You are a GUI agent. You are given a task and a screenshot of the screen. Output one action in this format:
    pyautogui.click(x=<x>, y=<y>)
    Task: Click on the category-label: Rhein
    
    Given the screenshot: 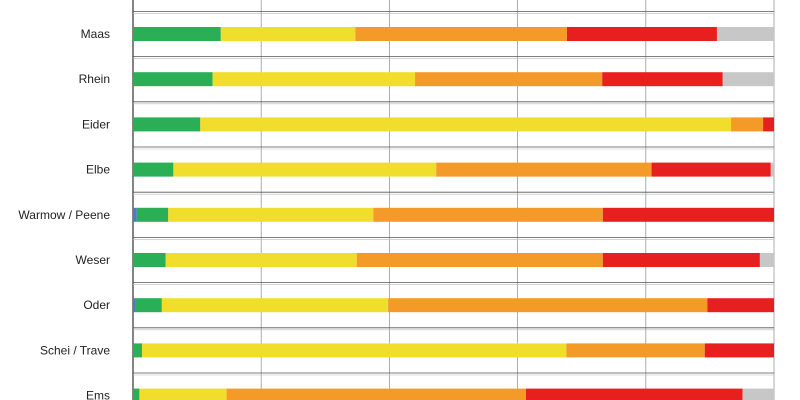 What is the action you would take?
    pyautogui.click(x=94, y=79)
    